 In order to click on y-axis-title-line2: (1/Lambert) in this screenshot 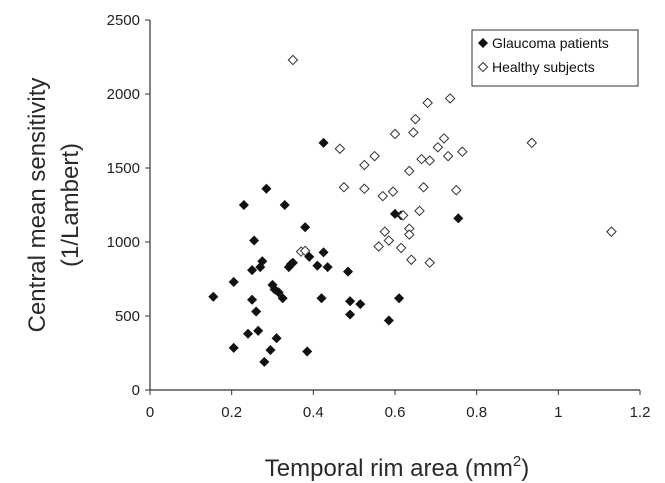, I will do `click(70, 205)`.